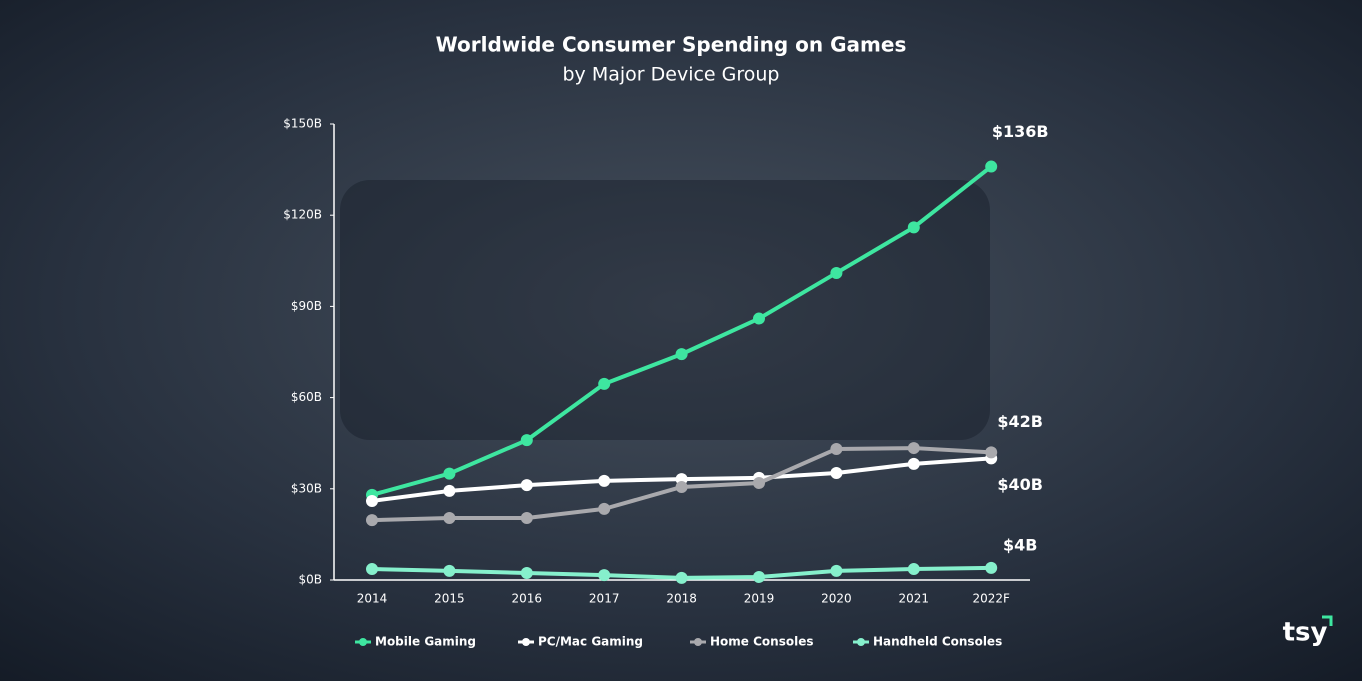  Describe the element at coordinates (302, 124) in the screenshot. I see `y-tick-label: $150B` at that location.